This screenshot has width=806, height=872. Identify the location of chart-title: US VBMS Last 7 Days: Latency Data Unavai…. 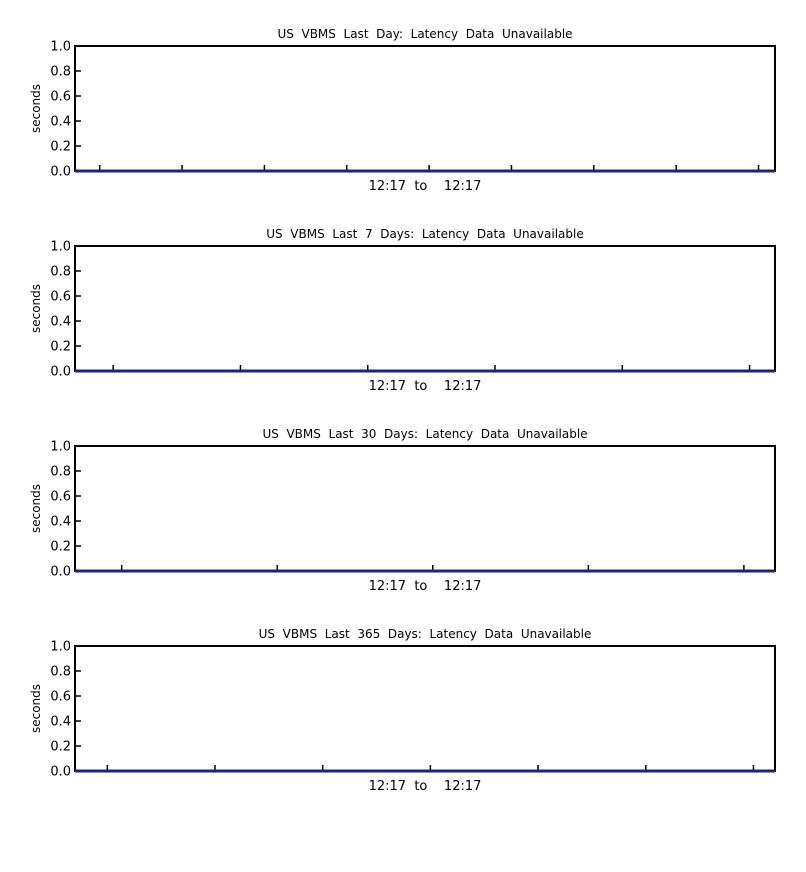
(424, 234).